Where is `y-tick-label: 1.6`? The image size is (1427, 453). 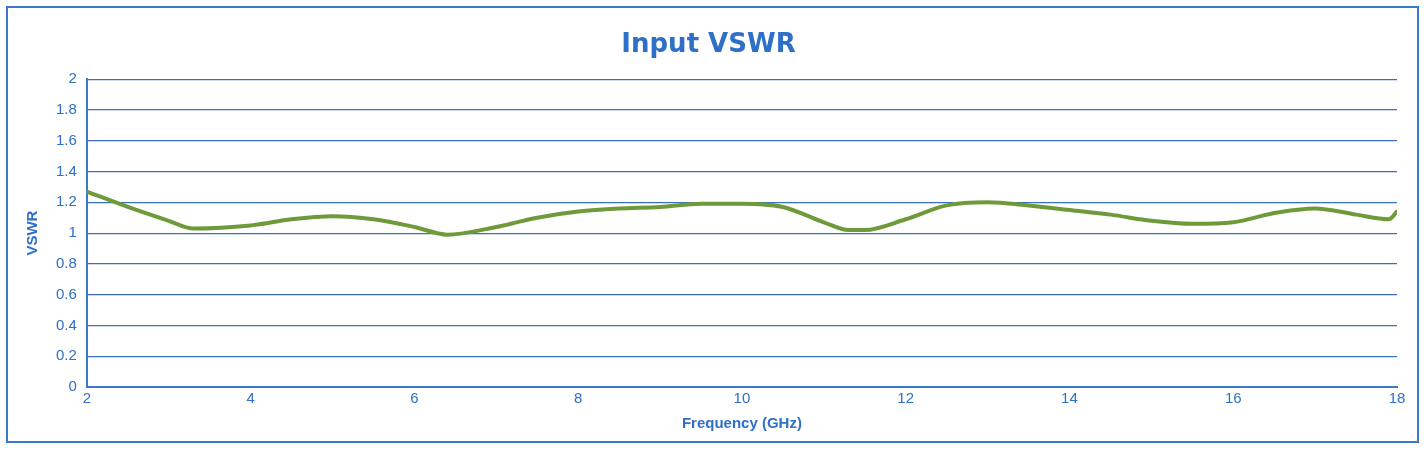 y-tick-label: 1.6 is located at coordinates (66, 139).